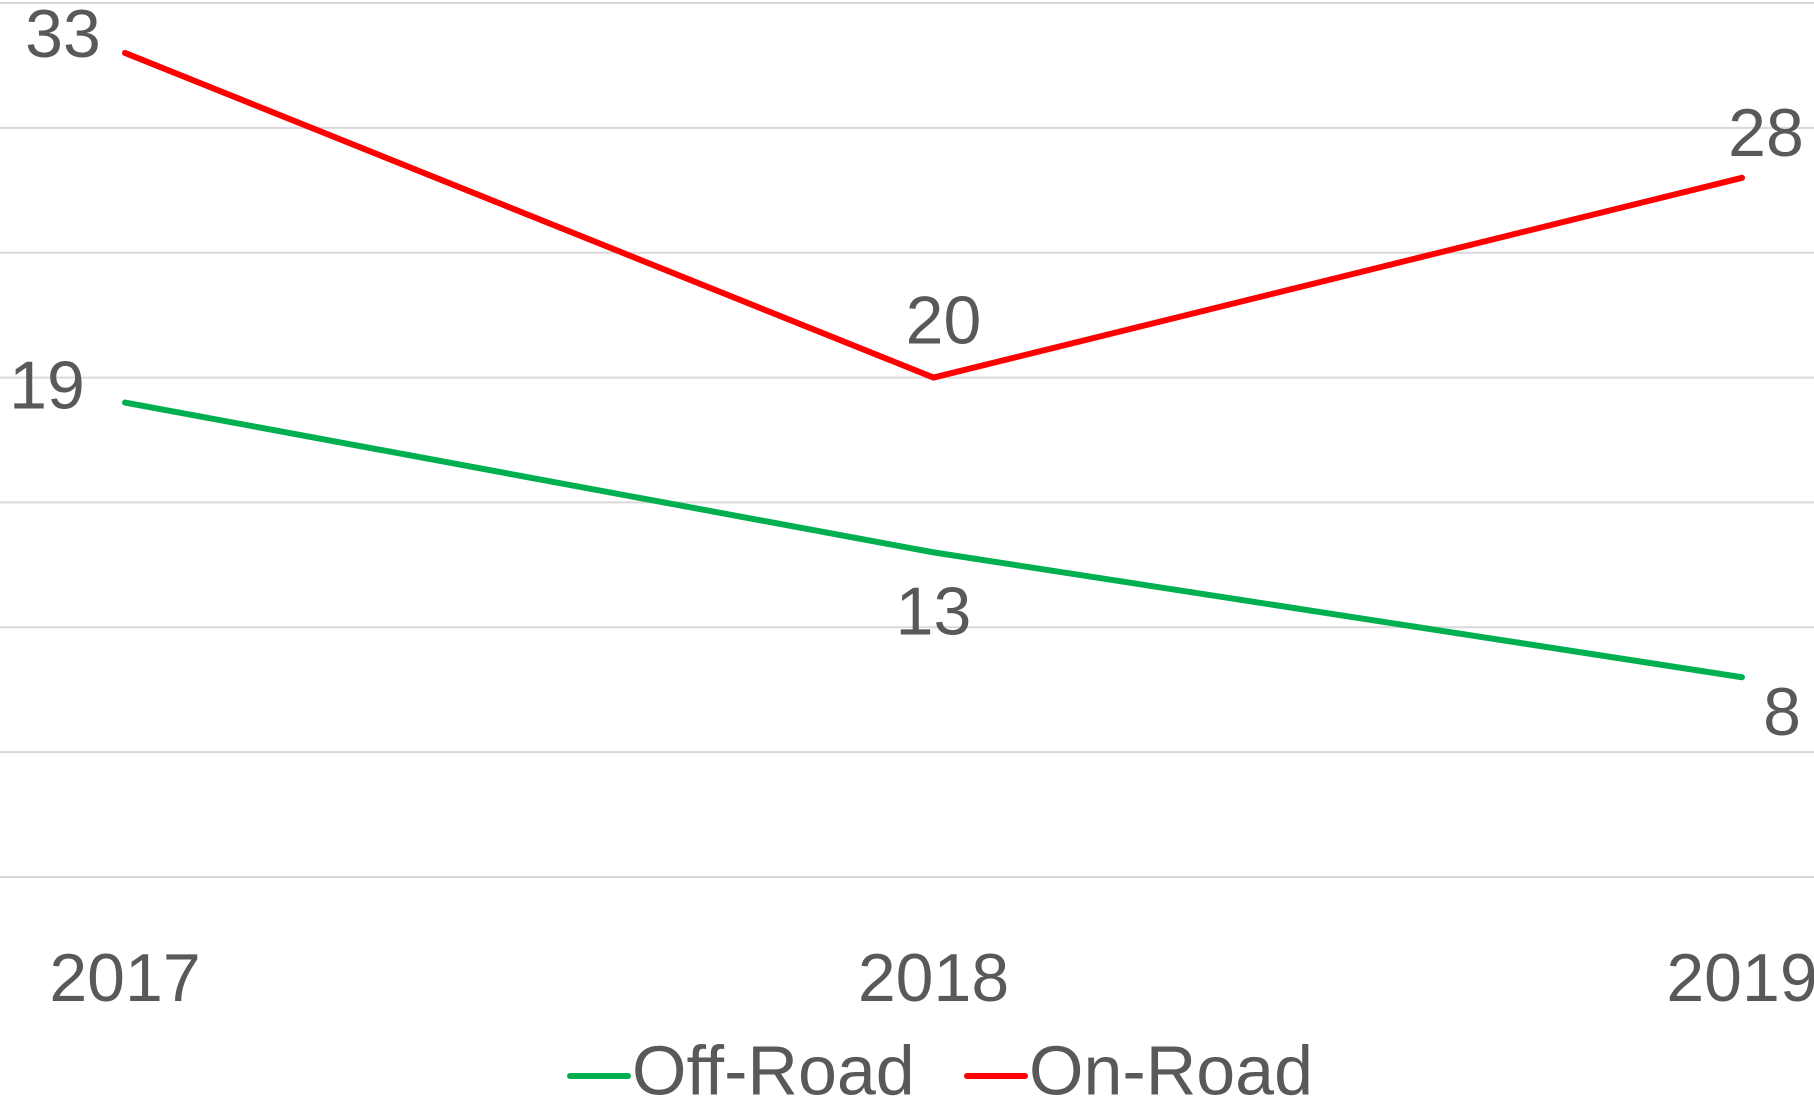 The width and height of the screenshot is (1814, 1107). Describe the element at coordinates (1782, 712) in the screenshot. I see `data-label: 8` at that location.